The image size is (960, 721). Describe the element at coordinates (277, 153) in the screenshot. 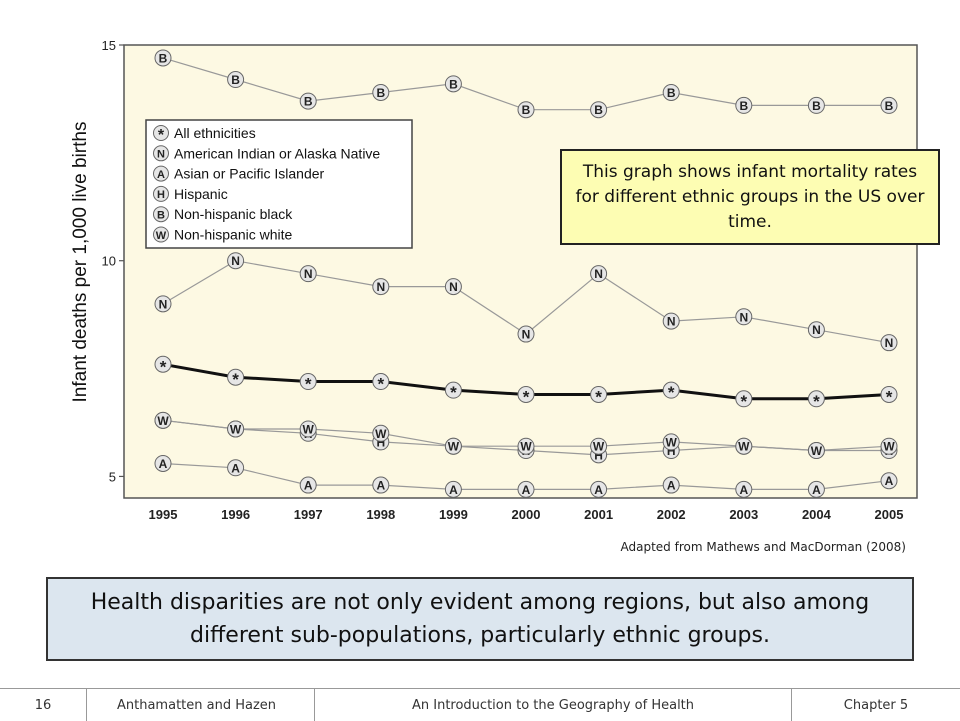

I see `legend-label: American Indian or Alaska Native` at that location.